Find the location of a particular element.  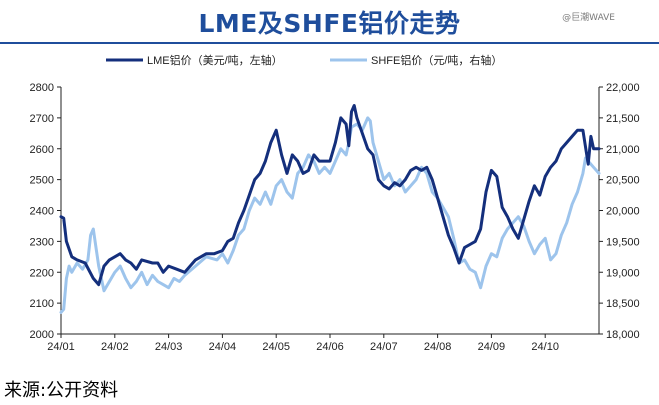

y-right-tick-label: 22,000 is located at coordinates (623, 88).